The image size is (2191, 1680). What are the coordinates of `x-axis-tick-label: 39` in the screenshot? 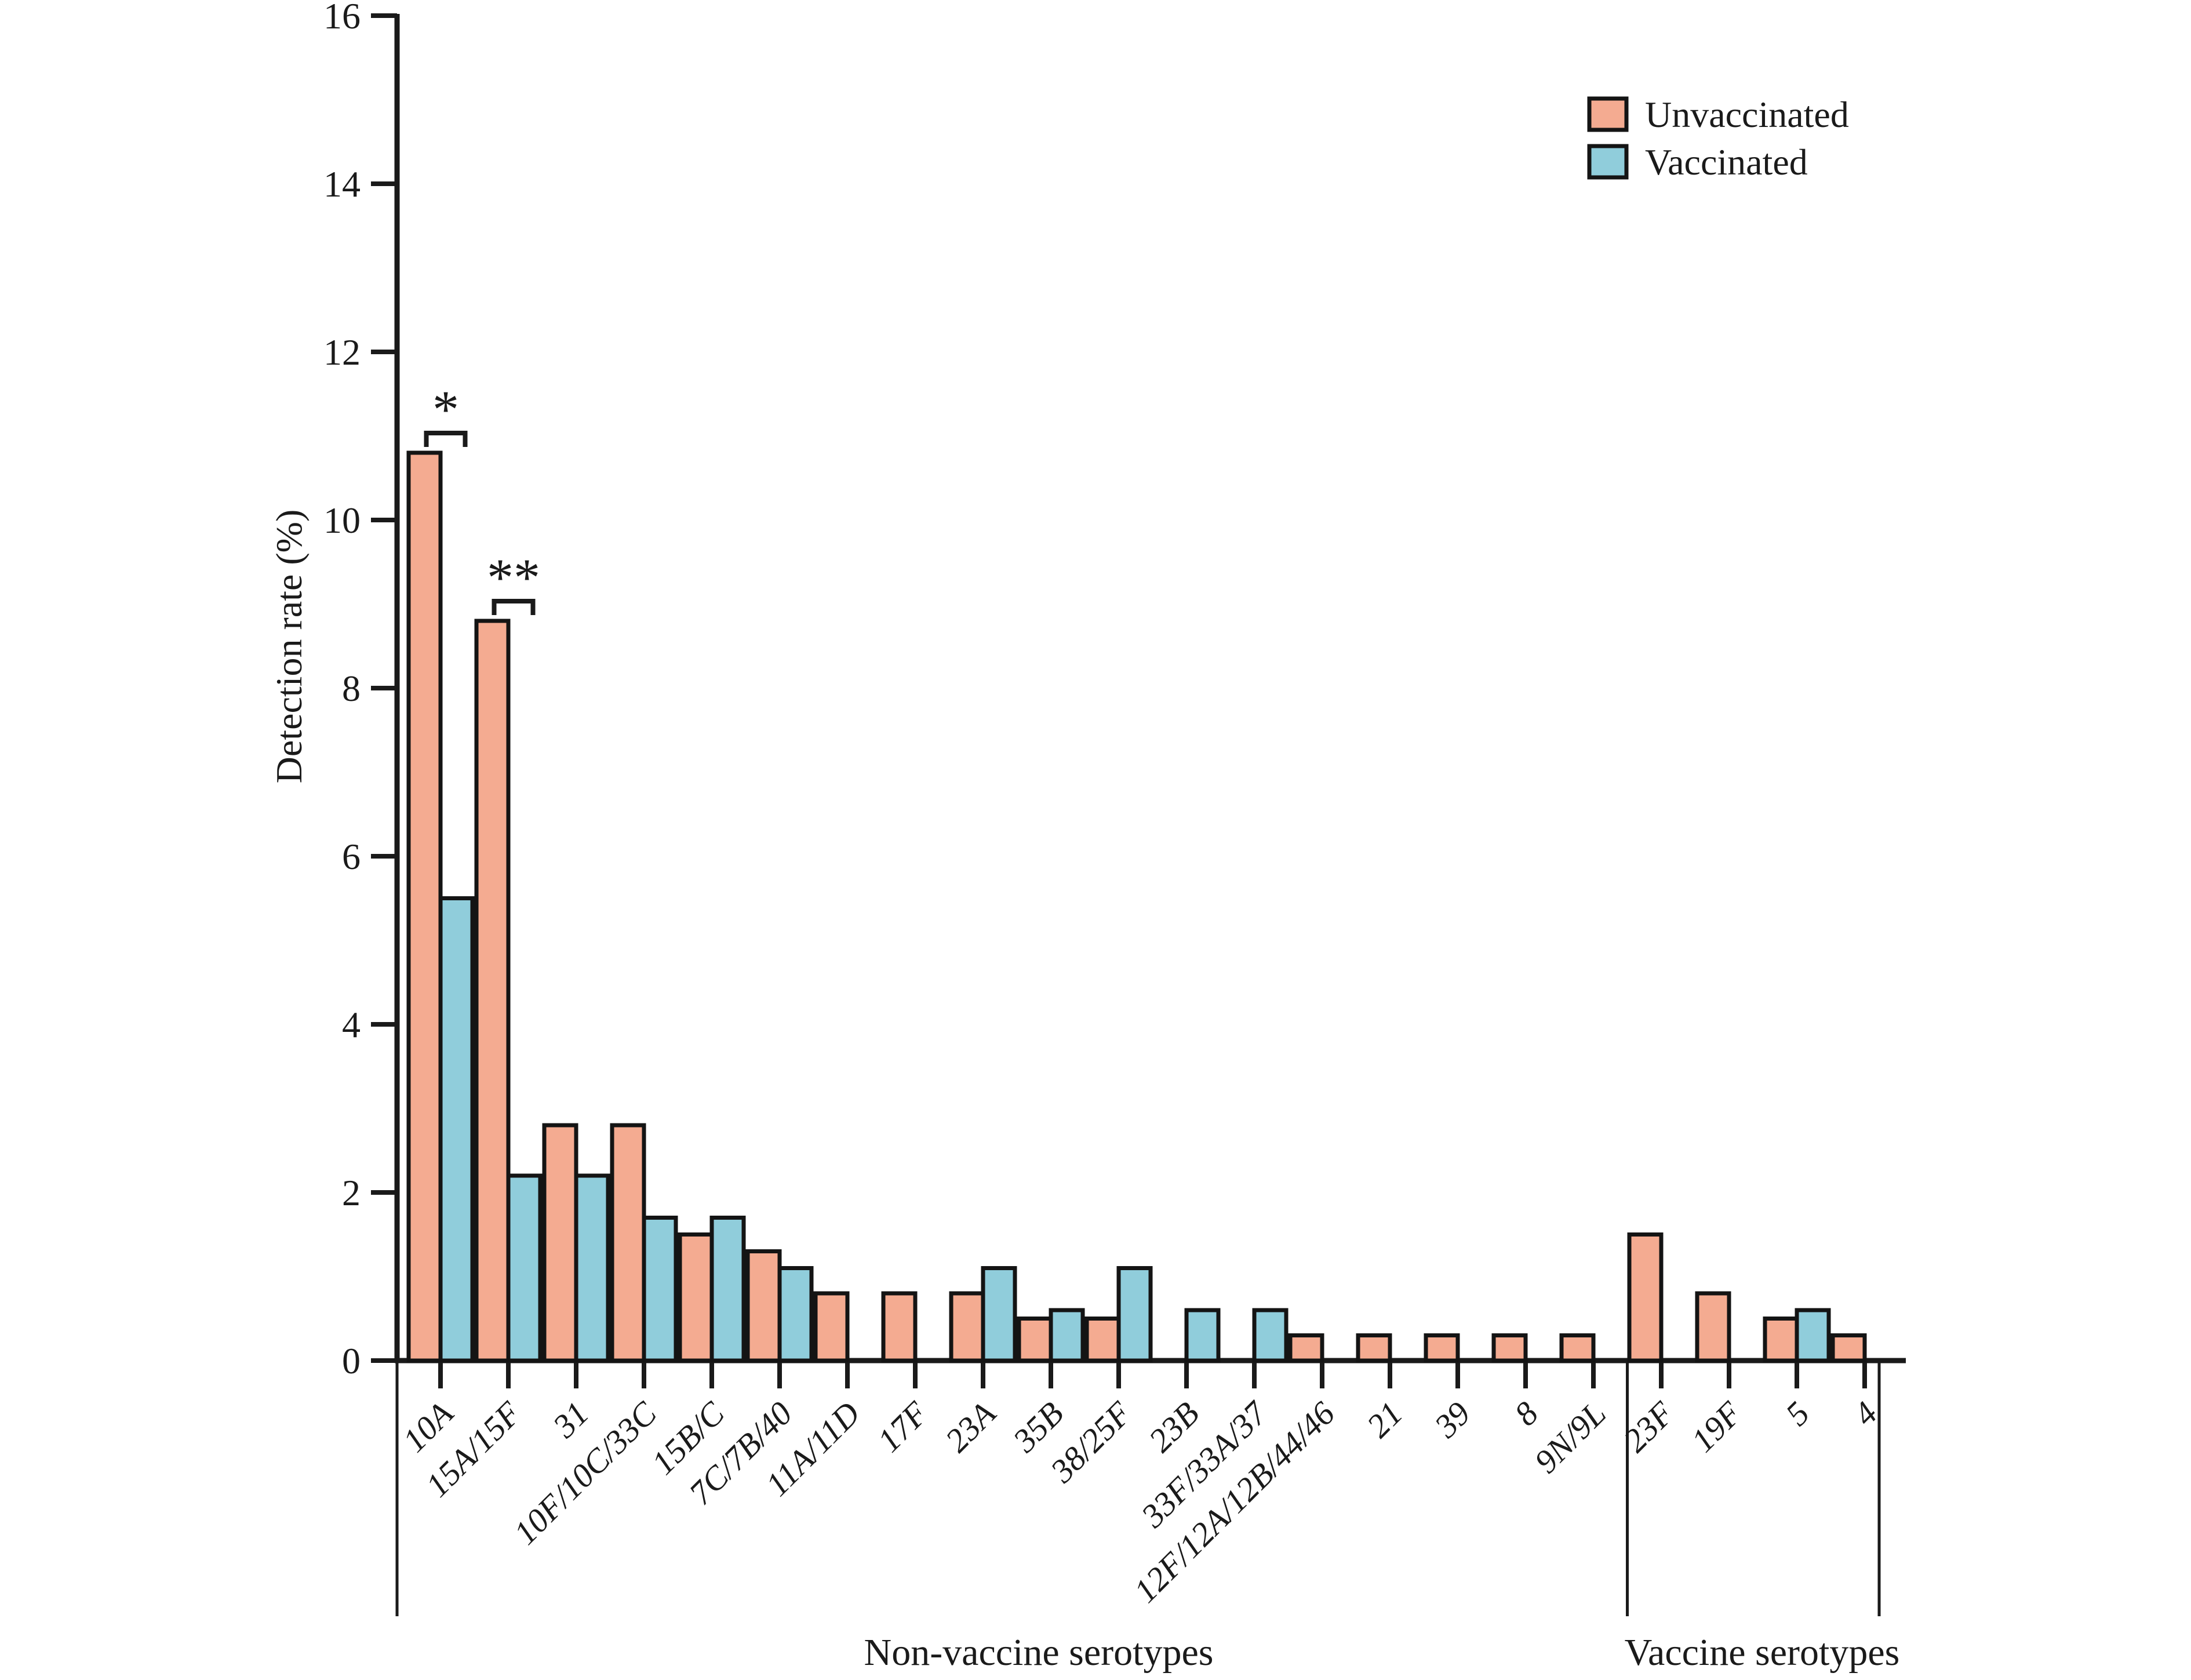 It's located at (1452, 1420).